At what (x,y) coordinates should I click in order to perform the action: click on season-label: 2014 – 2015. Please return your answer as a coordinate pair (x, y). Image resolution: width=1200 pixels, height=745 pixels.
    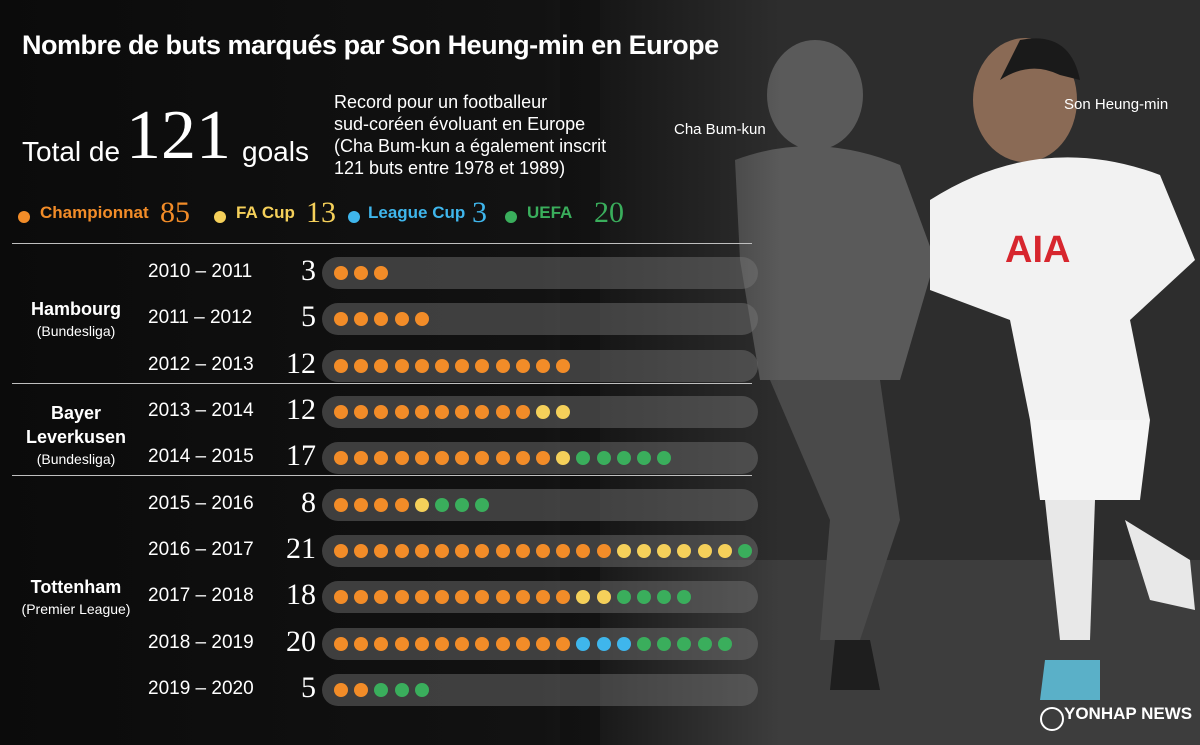
    Looking at the image, I should click on (201, 457).